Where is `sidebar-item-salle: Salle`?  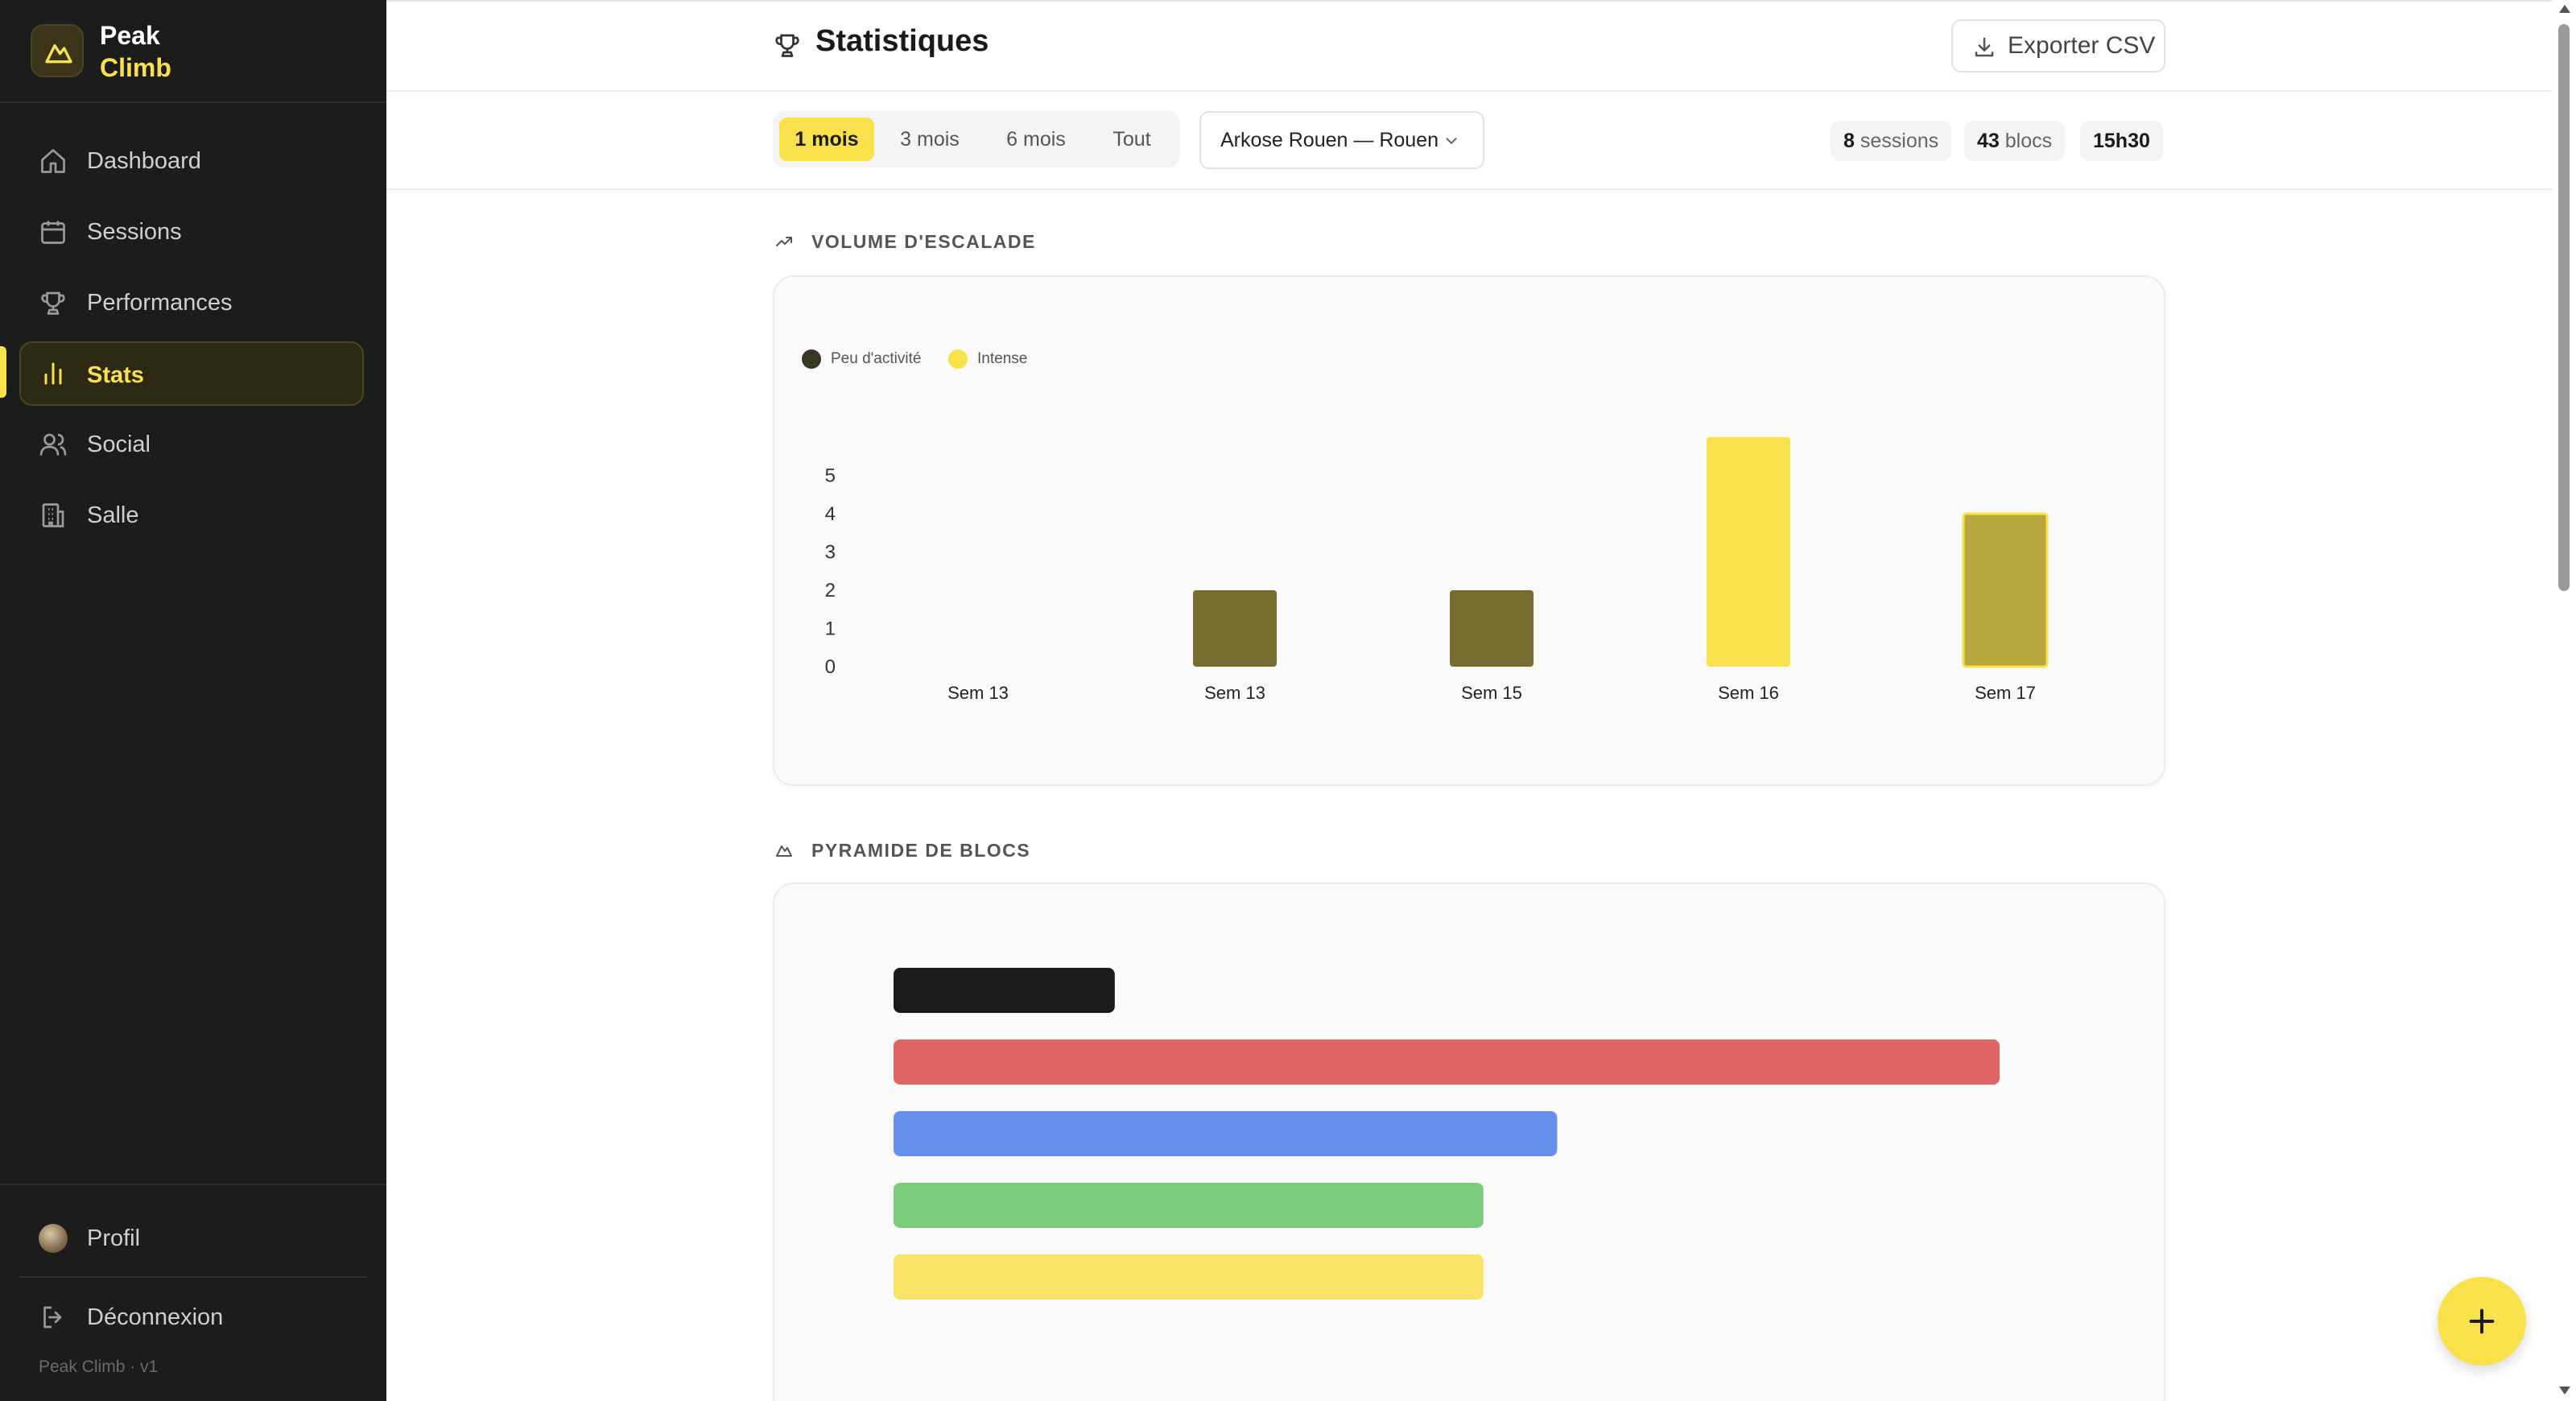
sidebar-item-salle: Salle is located at coordinates (191, 515).